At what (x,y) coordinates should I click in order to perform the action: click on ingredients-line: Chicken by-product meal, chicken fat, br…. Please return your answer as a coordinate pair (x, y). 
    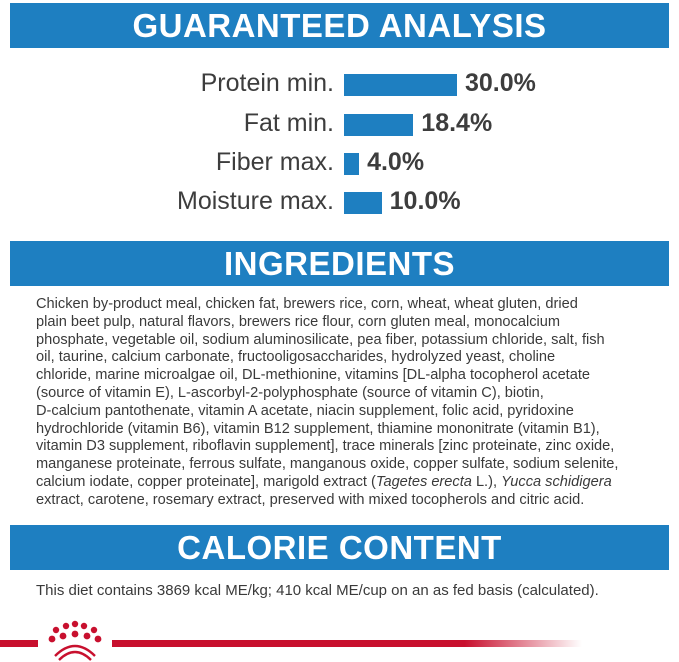
    Looking at the image, I should click on (307, 304).